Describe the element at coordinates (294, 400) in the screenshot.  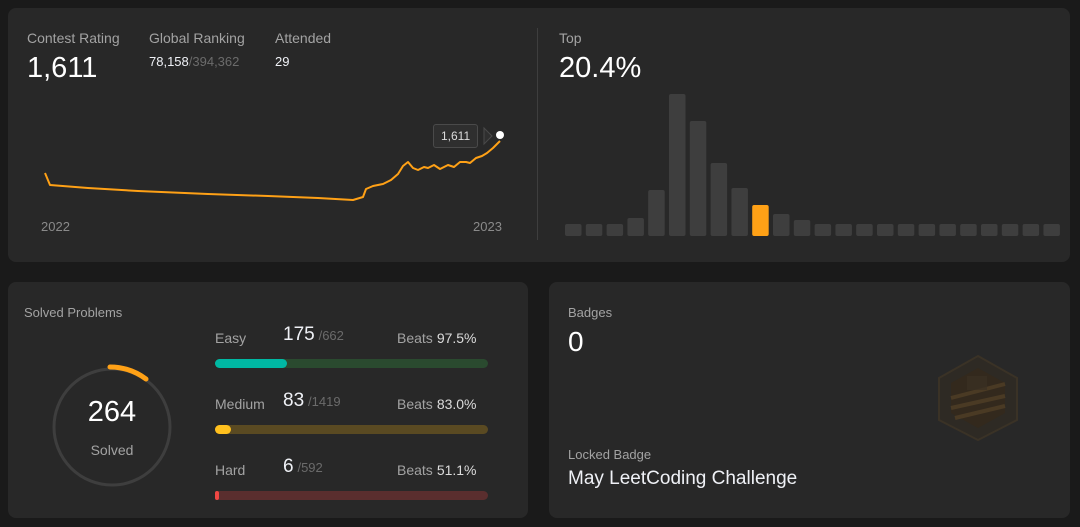
I see `medium-solved: 83` at that location.